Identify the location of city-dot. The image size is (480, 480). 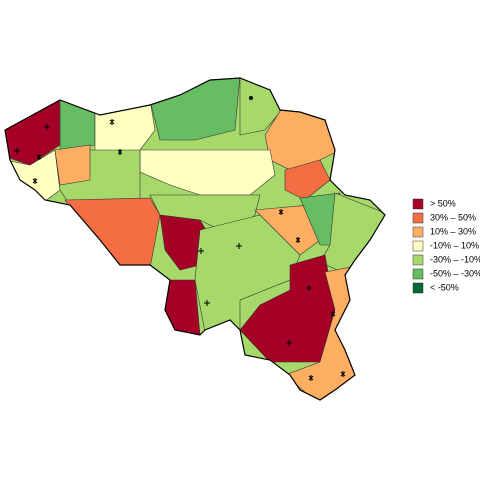
(251, 98).